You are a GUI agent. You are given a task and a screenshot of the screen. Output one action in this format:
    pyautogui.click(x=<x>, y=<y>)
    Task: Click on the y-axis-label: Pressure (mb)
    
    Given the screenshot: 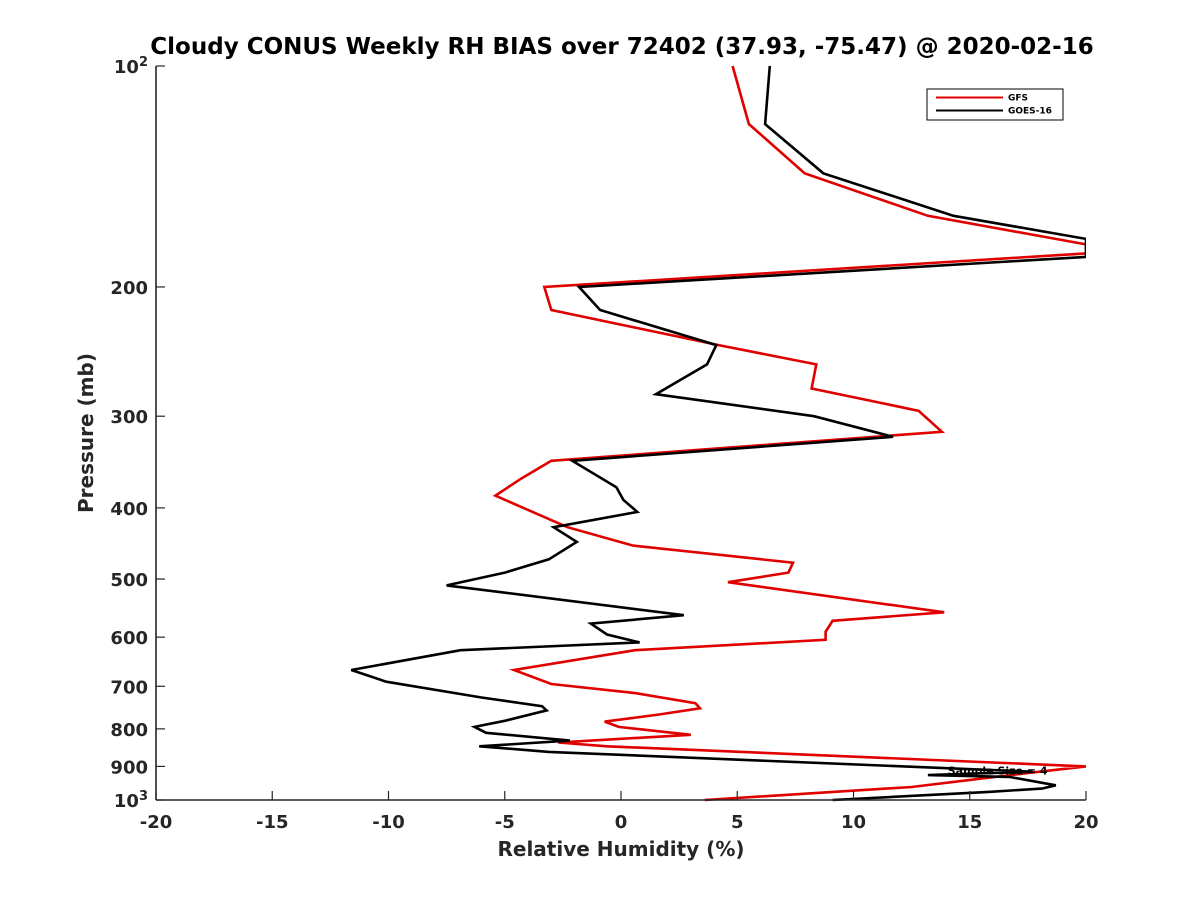 What is the action you would take?
    pyautogui.click(x=86, y=433)
    